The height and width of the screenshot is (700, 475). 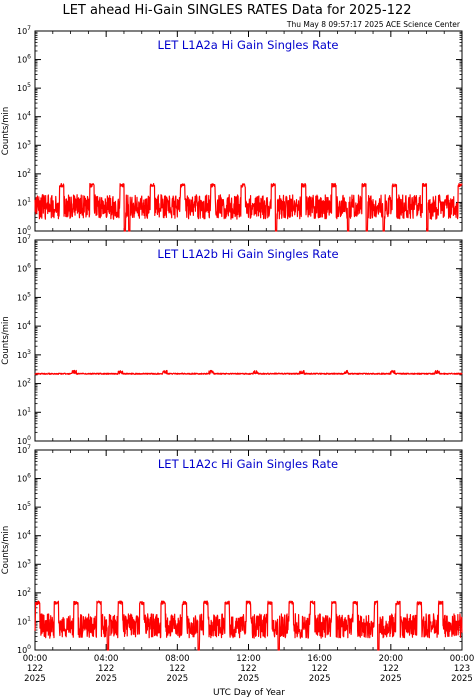 What do you see at coordinates (248, 45) in the screenshot?
I see `panel-title: LET L1A2a Hi Gain Singles Rate` at bounding box center [248, 45].